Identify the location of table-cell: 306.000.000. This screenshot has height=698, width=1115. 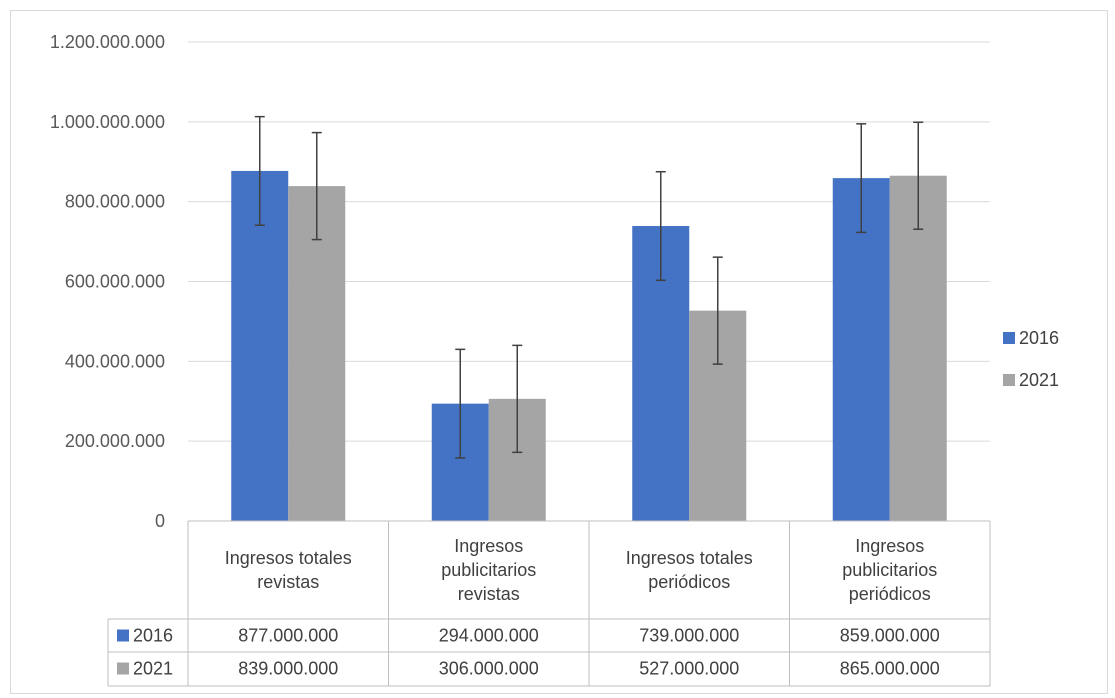
(489, 669).